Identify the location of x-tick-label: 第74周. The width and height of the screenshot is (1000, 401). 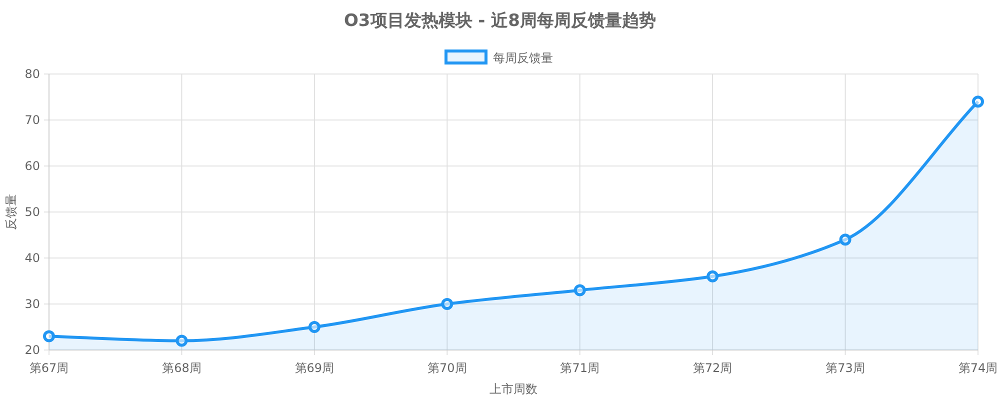
(978, 368).